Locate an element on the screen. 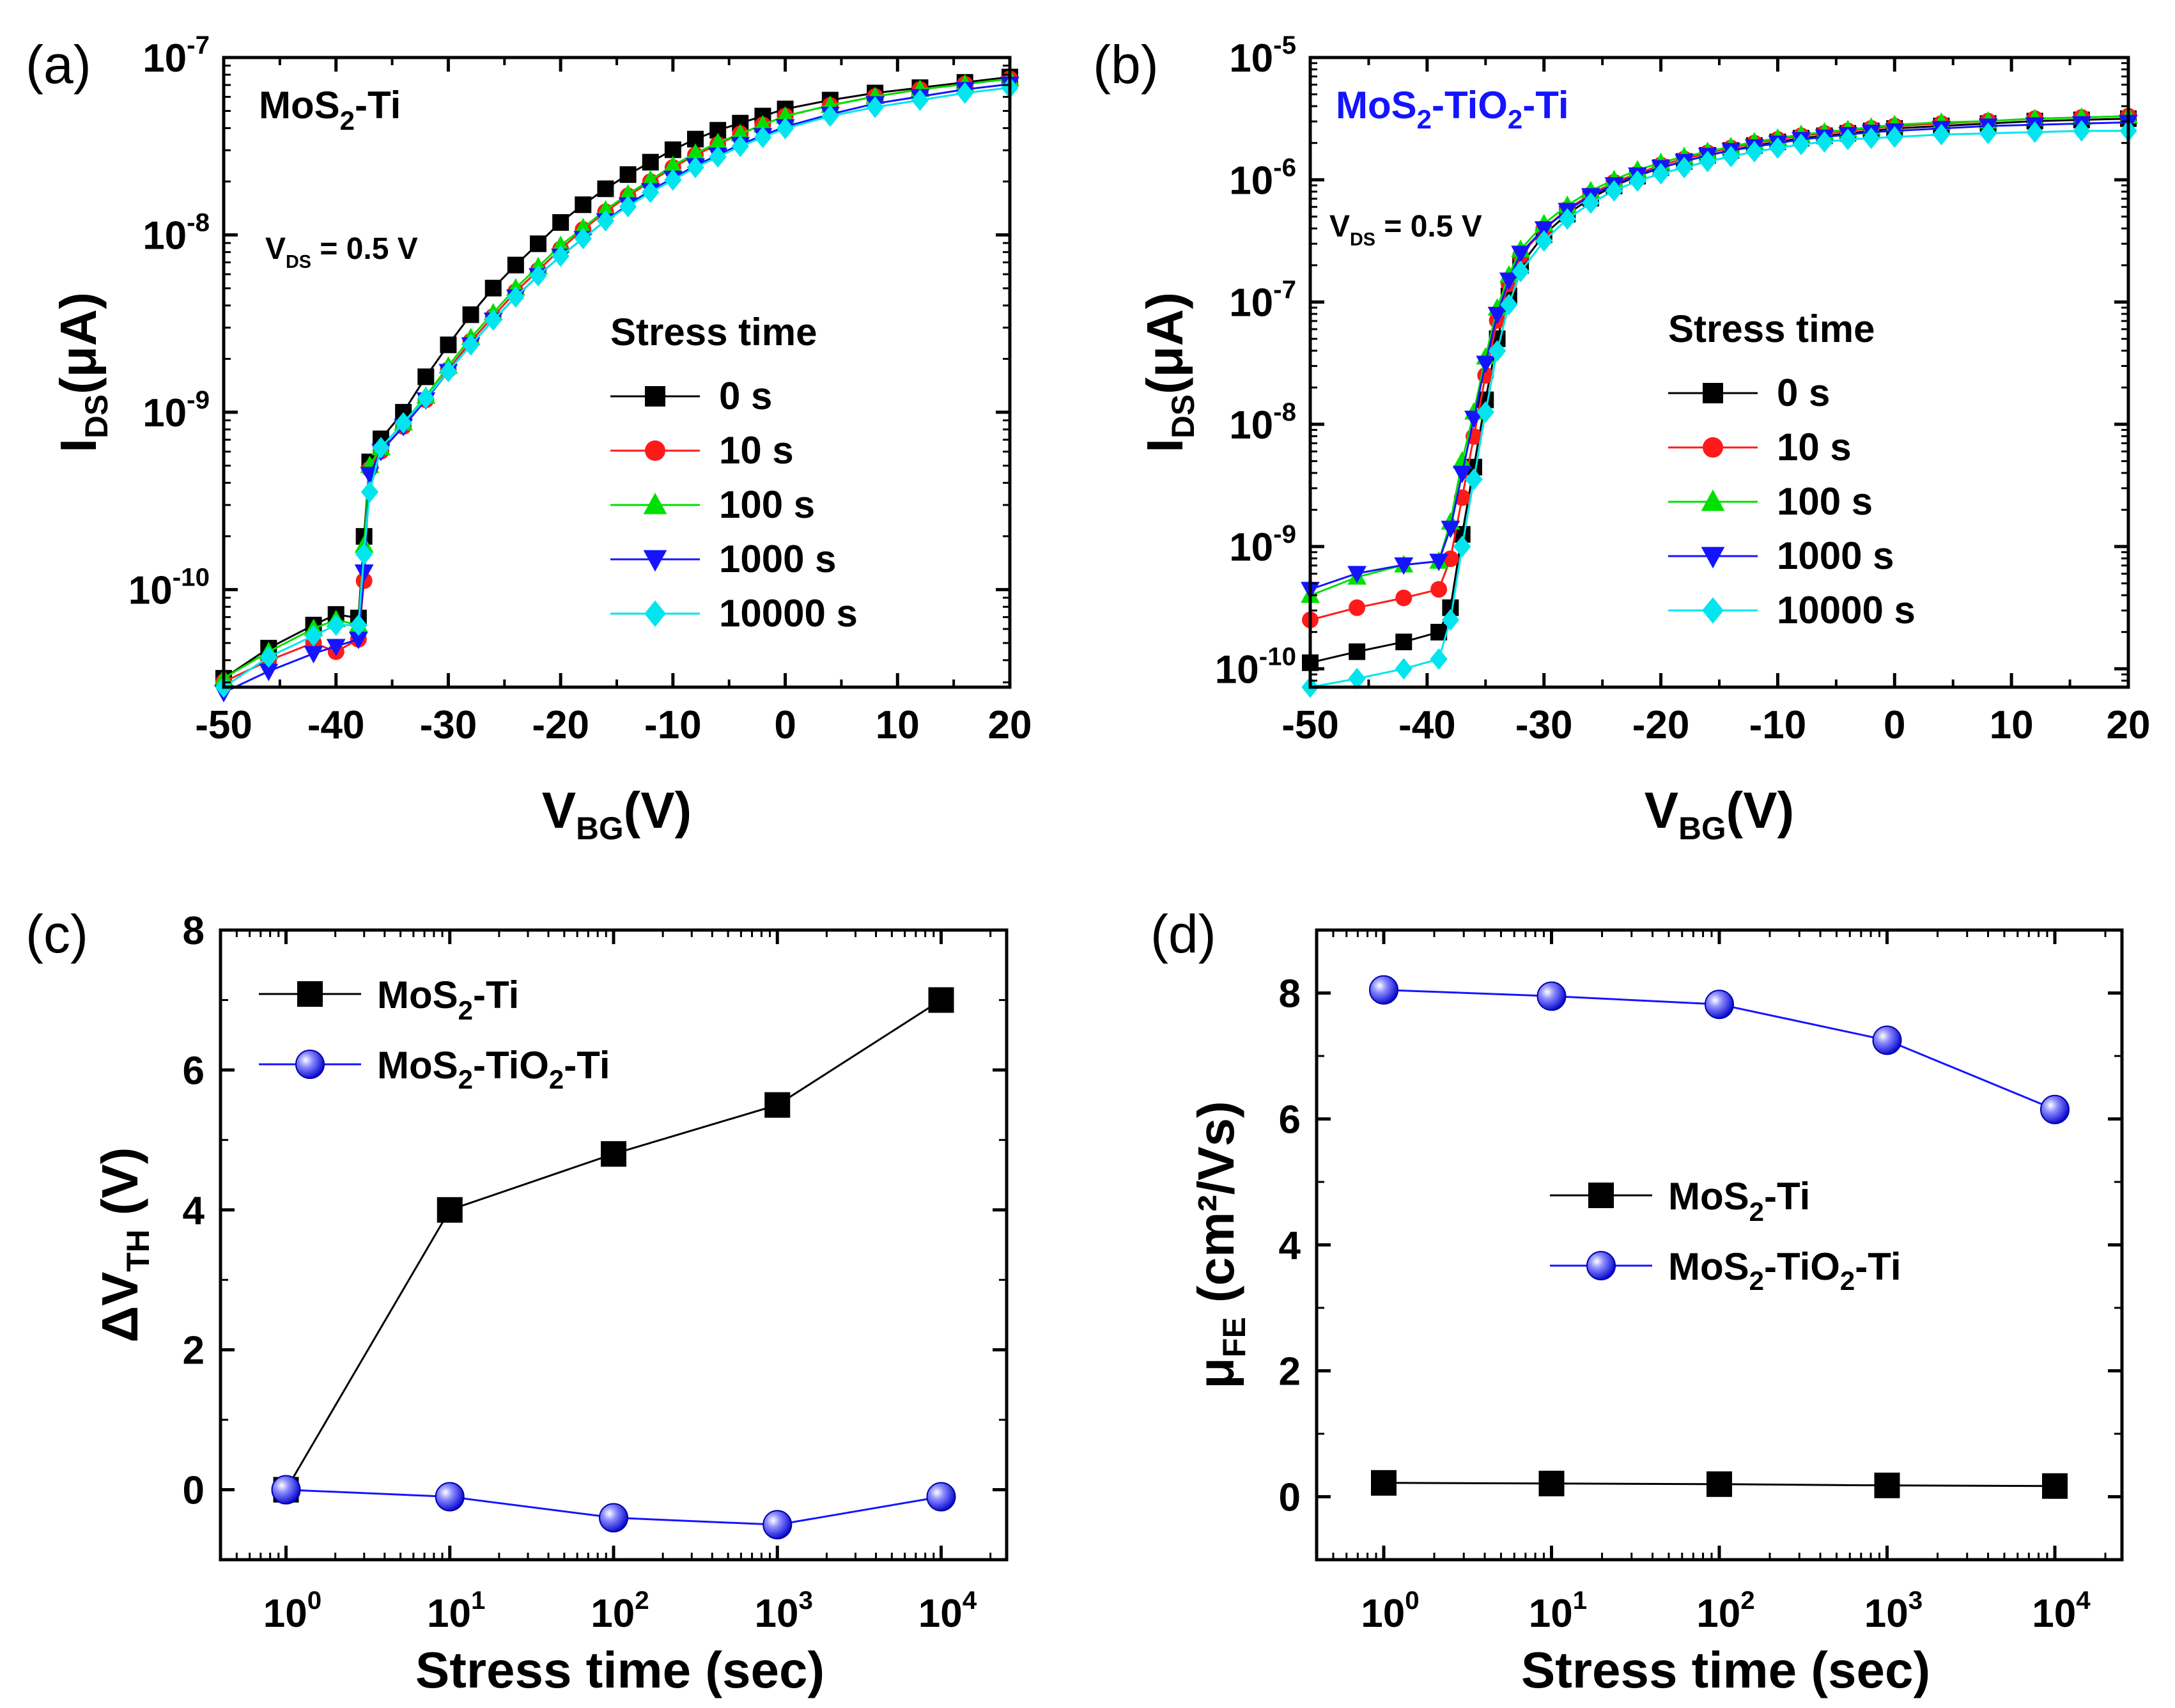 This screenshot has width=2175, height=1708. x-tick-label: 10 is located at coordinates (898, 725).